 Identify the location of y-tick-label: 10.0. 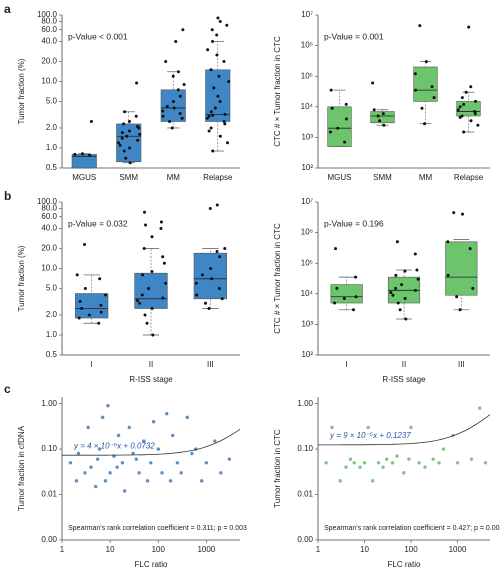
(49, 268).